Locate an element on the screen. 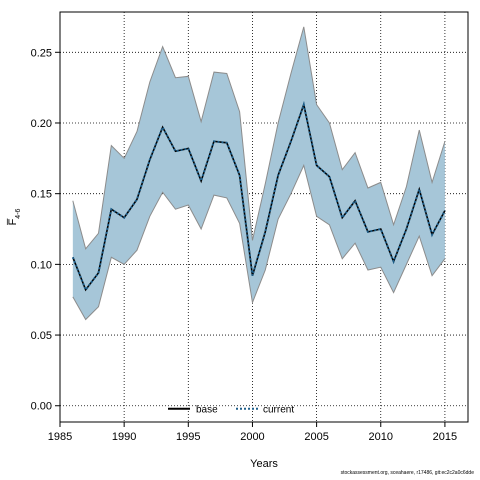  svg-text: F̅4-6 is located at coordinates (14, 216).